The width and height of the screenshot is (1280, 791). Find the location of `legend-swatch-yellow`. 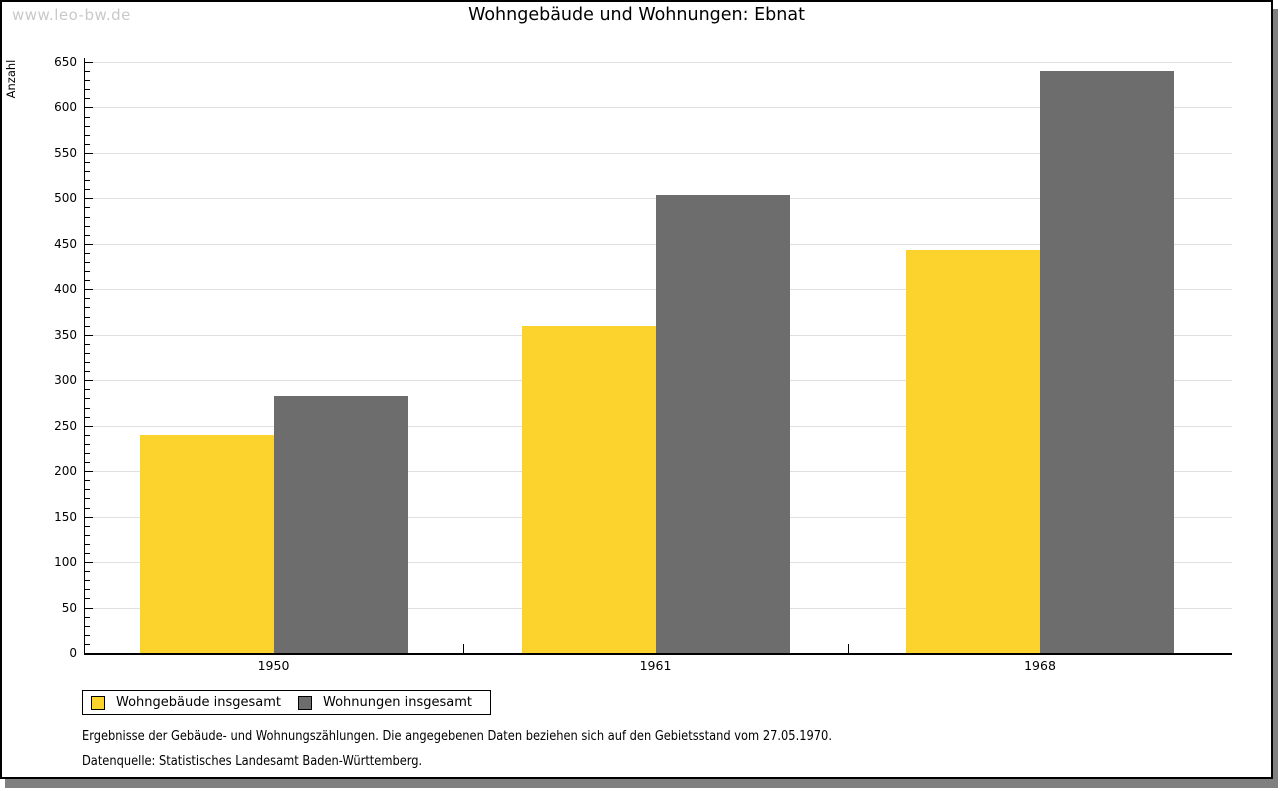

legend-swatch-yellow is located at coordinates (98, 702).